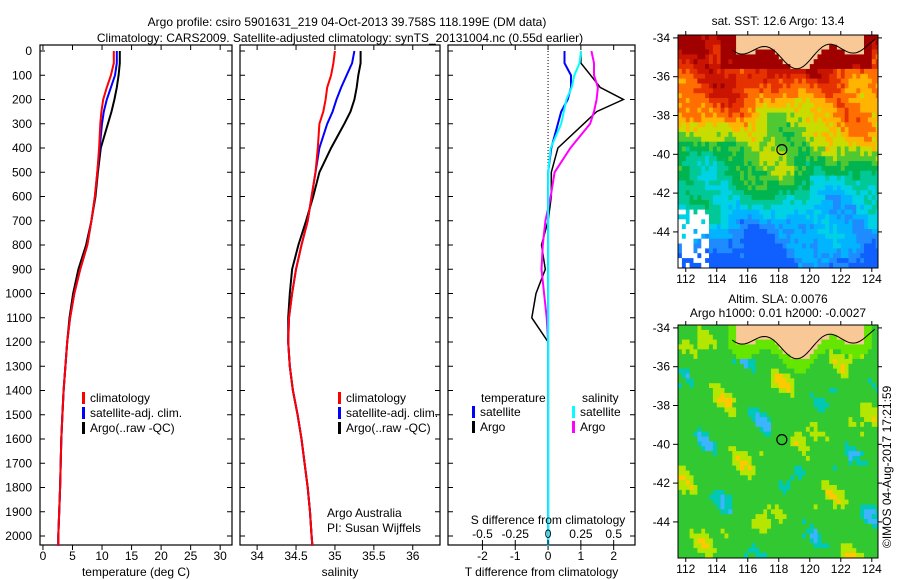  I want to click on y-tick-label: 300, so click(22, 124).